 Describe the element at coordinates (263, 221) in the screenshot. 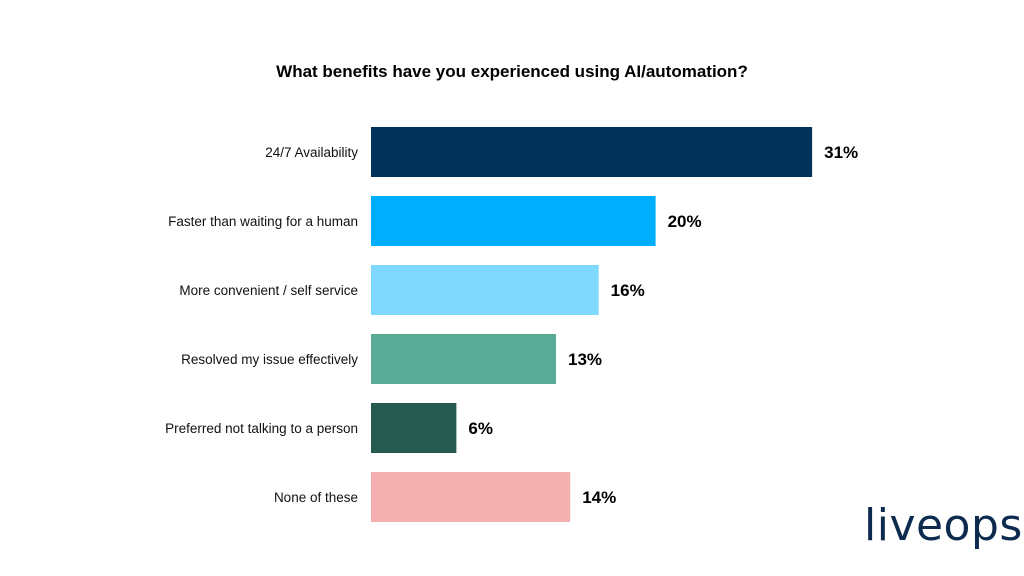

I see `category-label: Faster than waiting for a human` at that location.